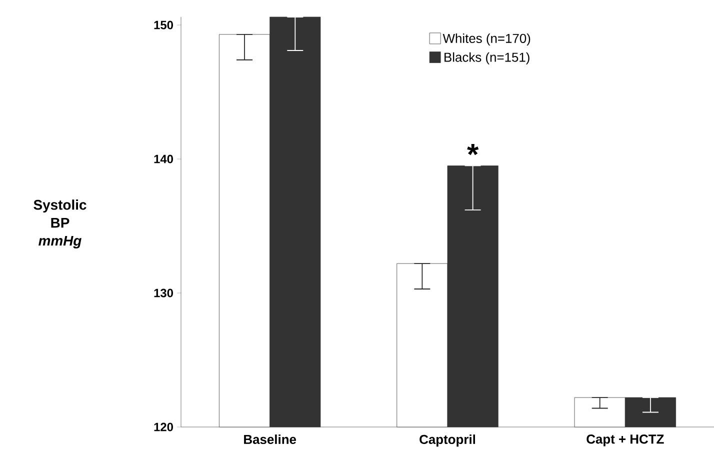 This screenshot has width=714, height=464. What do you see at coordinates (163, 293) in the screenshot?
I see `y-tick-label: 130` at bounding box center [163, 293].